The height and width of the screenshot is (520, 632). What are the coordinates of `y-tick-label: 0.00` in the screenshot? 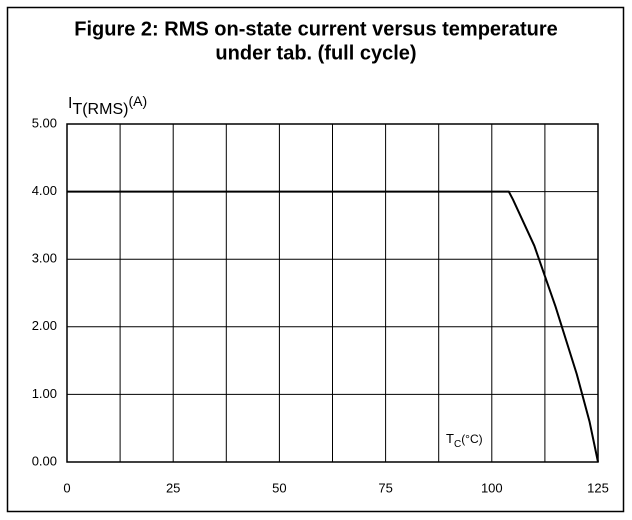 It's located at (44, 460).